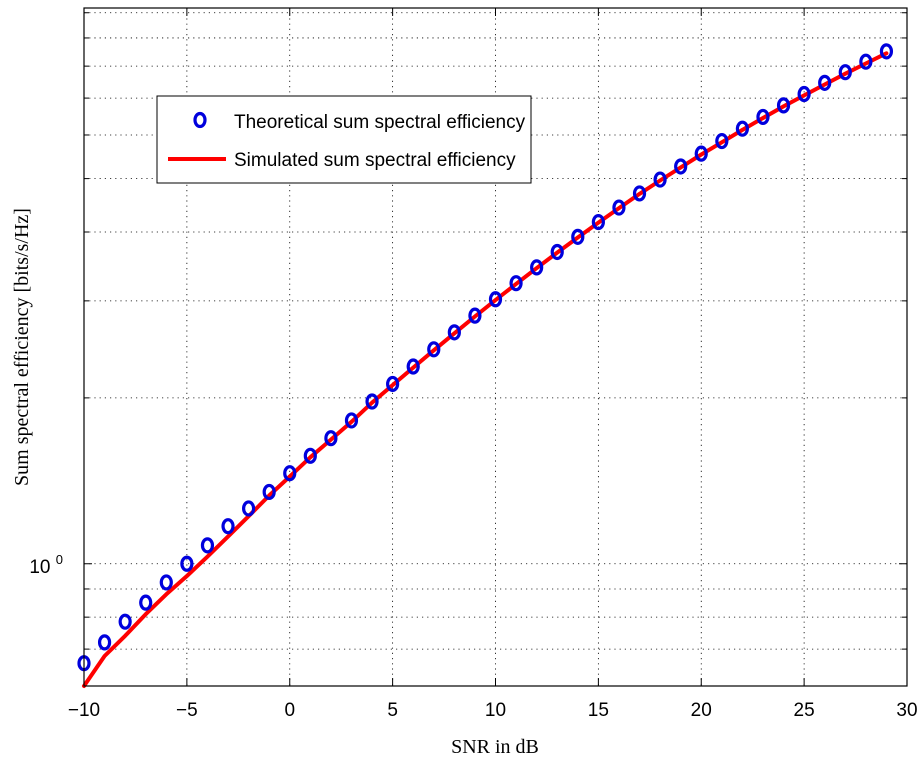 This screenshot has height=772, width=918. What do you see at coordinates (804, 710) in the screenshot?
I see `x-tick-label: 25` at bounding box center [804, 710].